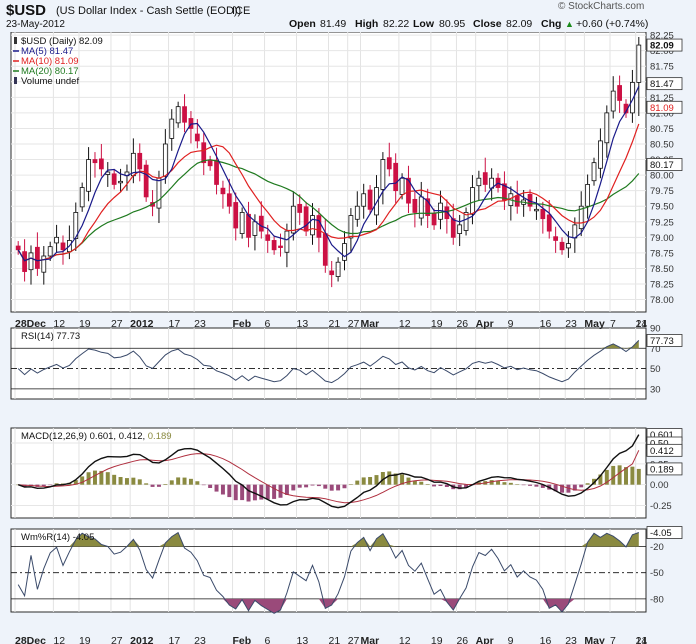 The height and width of the screenshot is (644, 696). Describe the element at coordinates (657, 599) in the screenshot. I see `y-tick-label: -80` at that location.